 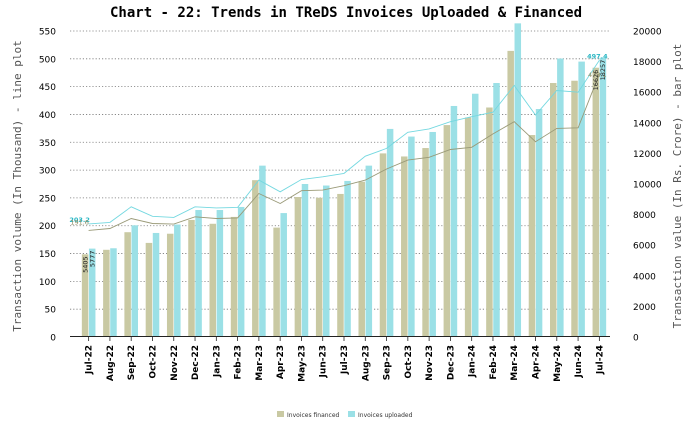 What do you see at coordinates (111, 363) in the screenshot?
I see `x-tick-label: Aug-22` at bounding box center [111, 363].